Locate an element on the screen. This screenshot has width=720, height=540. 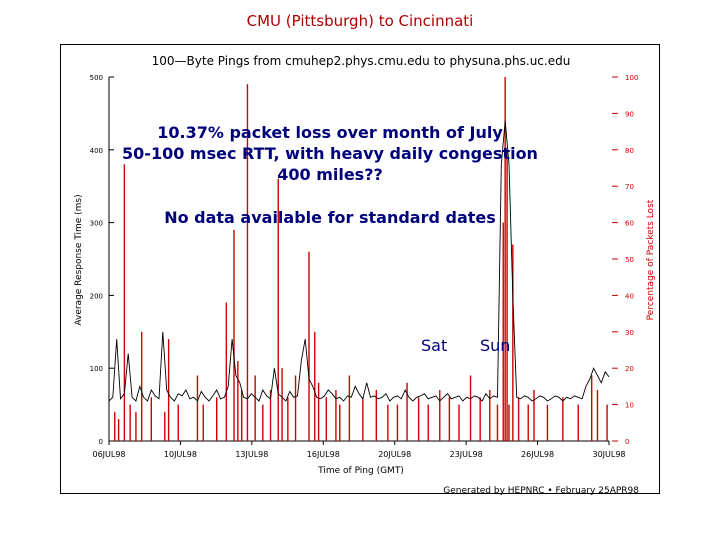
y2-tick-label: 80 is located at coordinates (629, 151).